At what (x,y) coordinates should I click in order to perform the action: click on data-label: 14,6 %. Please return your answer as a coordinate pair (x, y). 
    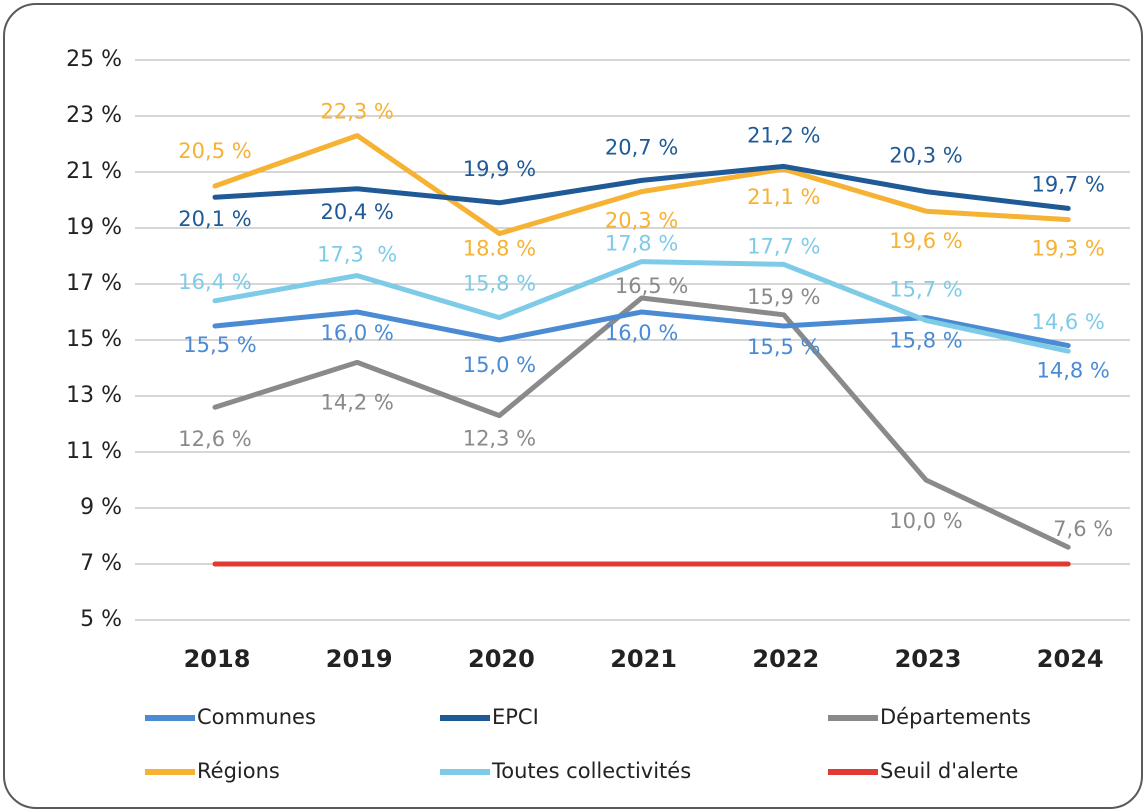
    Looking at the image, I should click on (1068, 322).